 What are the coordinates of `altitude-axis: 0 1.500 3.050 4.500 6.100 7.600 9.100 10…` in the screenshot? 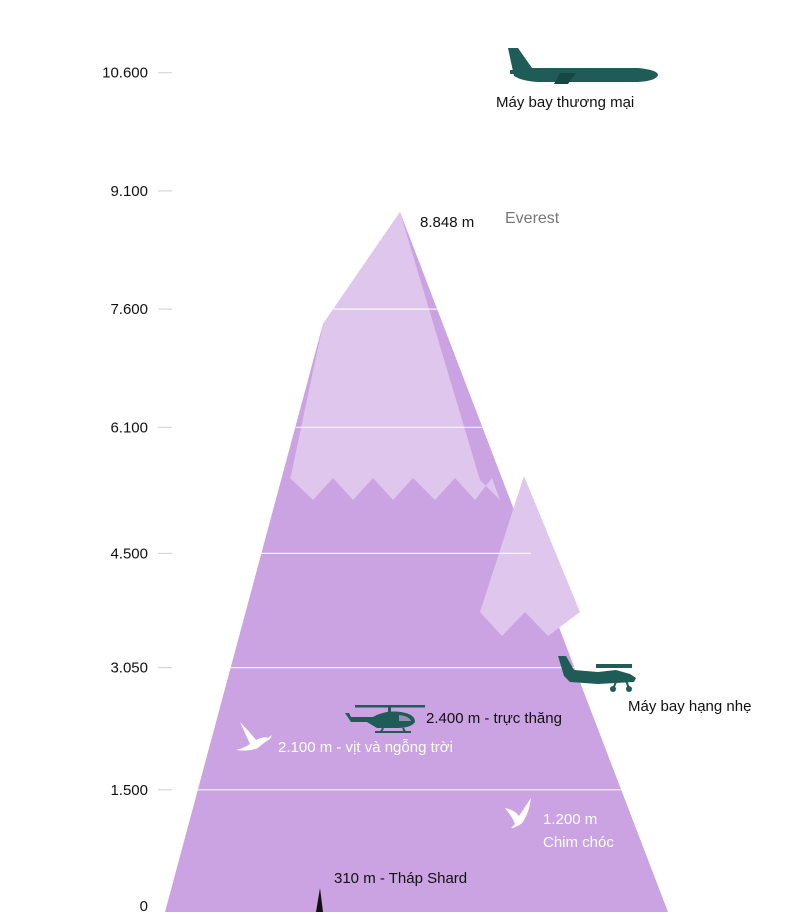 It's located at (125, 490).